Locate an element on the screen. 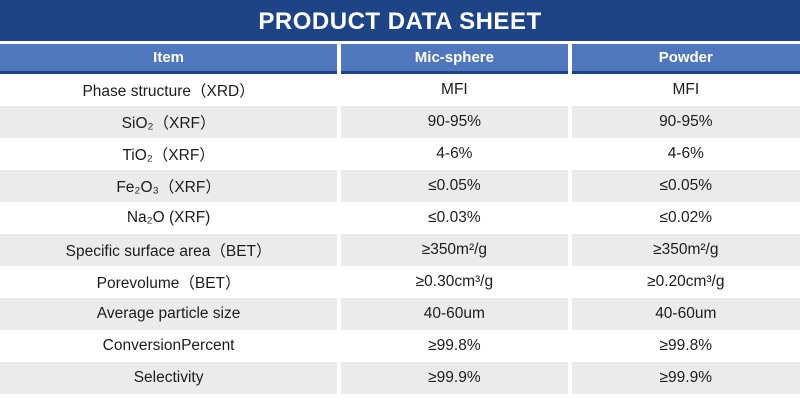  row-item-label: Selectivity is located at coordinates (170, 378).